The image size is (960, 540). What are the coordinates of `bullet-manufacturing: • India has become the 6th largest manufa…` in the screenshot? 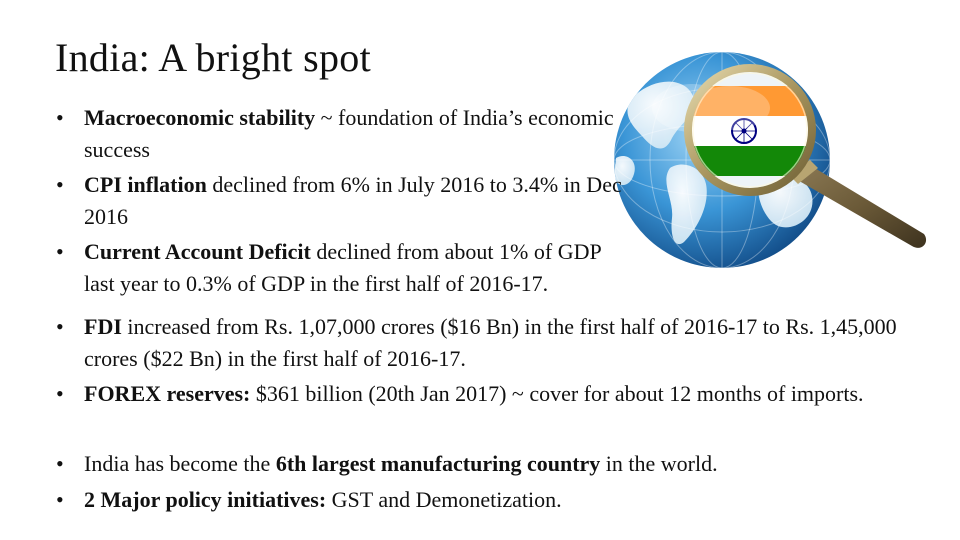 It's located at (500, 464).